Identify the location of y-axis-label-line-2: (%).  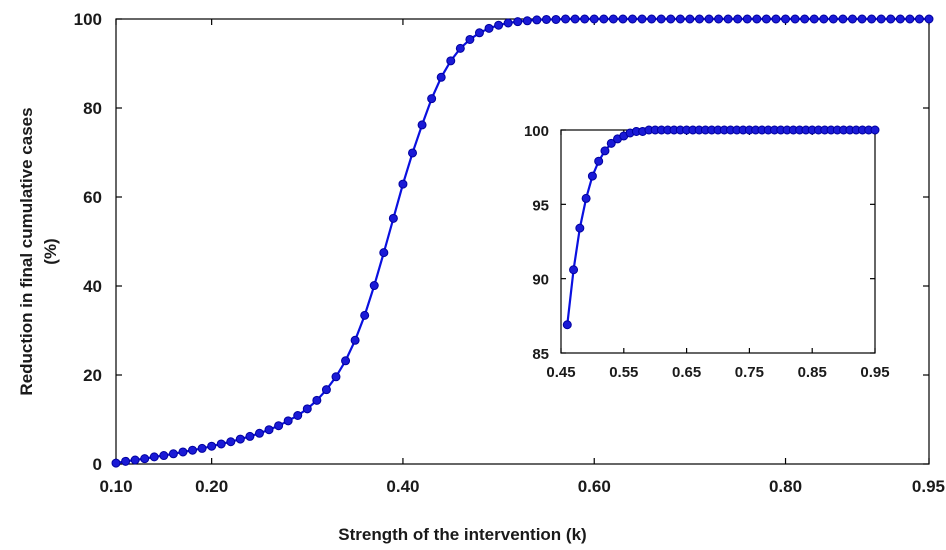
(50, 251).